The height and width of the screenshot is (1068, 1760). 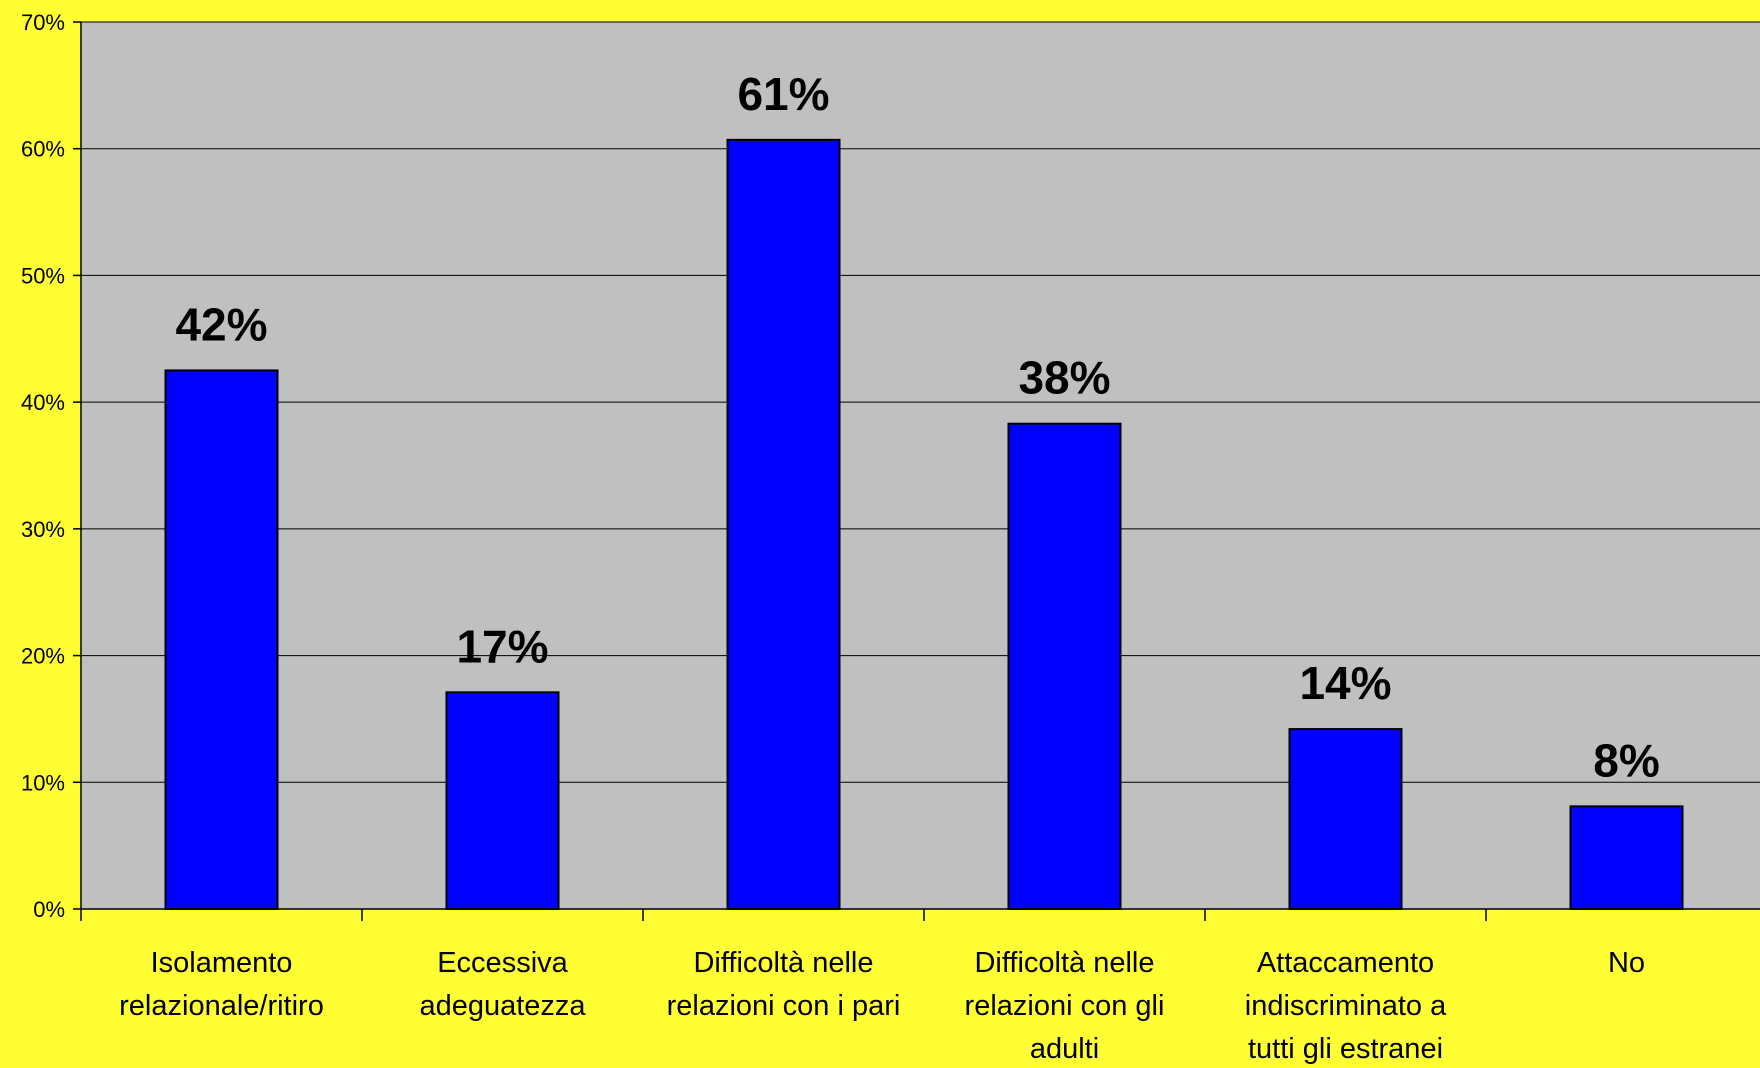 What do you see at coordinates (502, 963) in the screenshot?
I see `category-label-line: Eccessiva` at bounding box center [502, 963].